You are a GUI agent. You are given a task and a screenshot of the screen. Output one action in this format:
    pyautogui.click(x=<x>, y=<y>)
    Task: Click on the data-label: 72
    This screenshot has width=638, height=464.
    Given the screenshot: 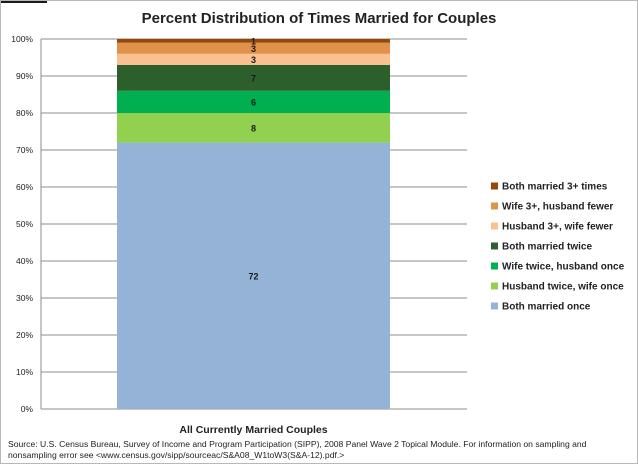 What is the action you would take?
    pyautogui.click(x=253, y=276)
    